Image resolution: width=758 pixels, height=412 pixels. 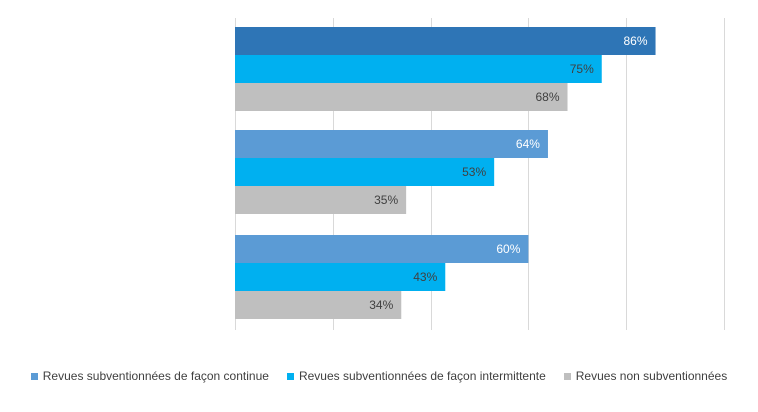 I want to click on data-label: 43%, so click(x=425, y=277).